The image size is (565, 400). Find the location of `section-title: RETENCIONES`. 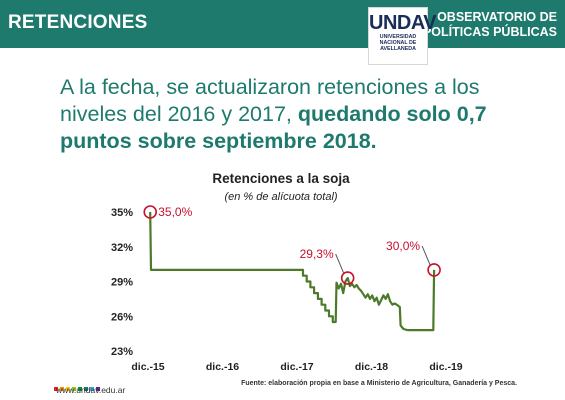

section-title: RETENCIONES is located at coordinates (78, 22).